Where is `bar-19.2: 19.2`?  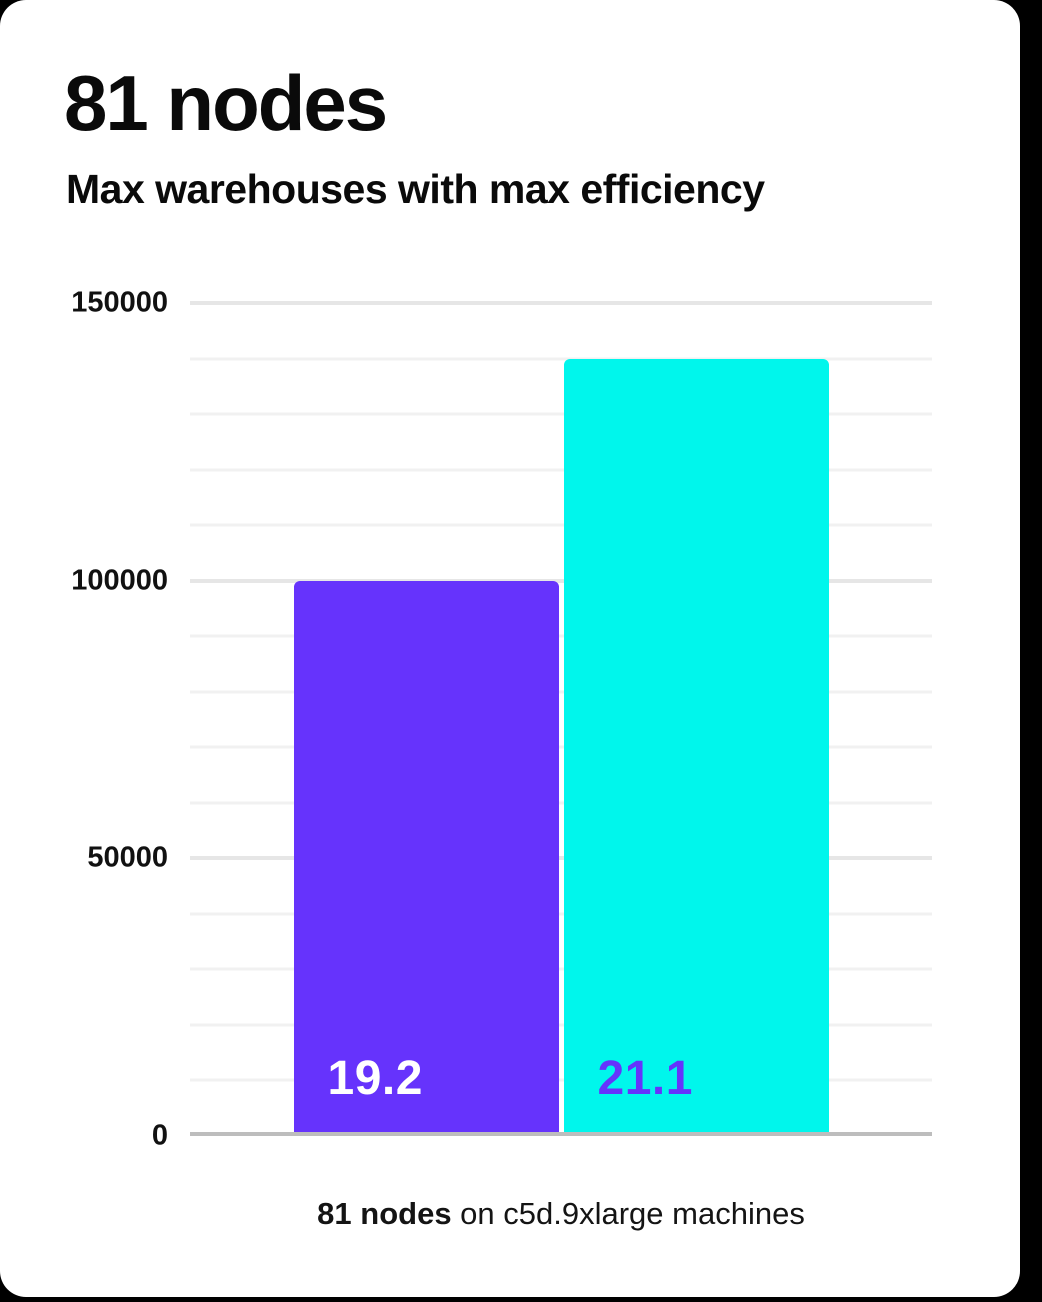
bar-19.2: 19.2 is located at coordinates (426, 856).